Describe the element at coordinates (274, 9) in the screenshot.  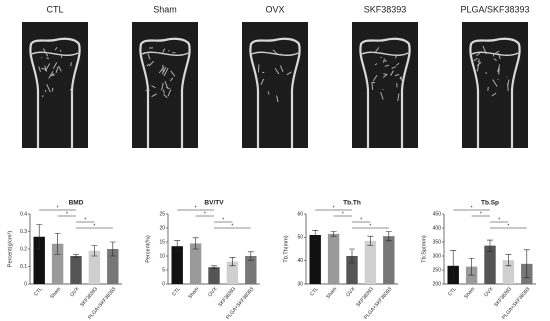
I see `image-label: OVX` at that location.